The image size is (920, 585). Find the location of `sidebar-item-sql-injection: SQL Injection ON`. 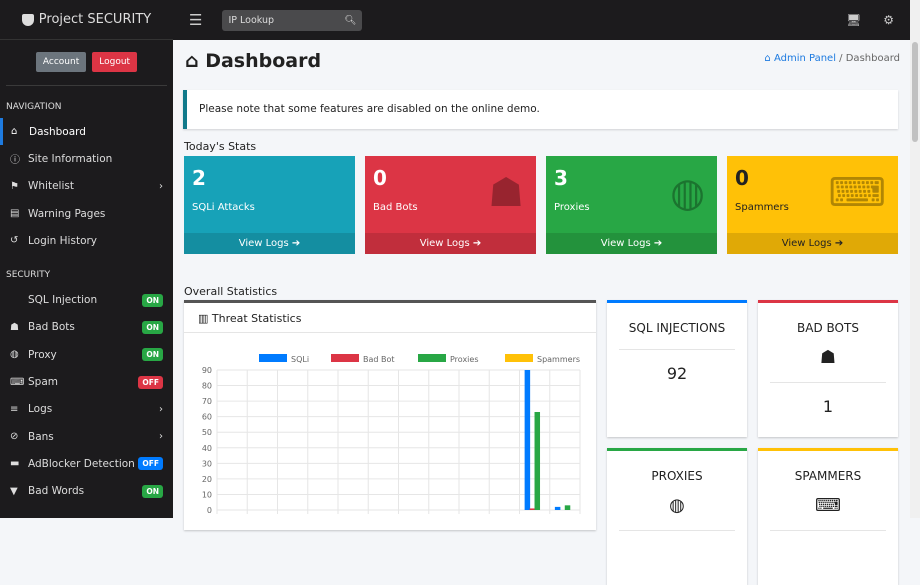

sidebar-item-sql-injection: SQL Injection ON is located at coordinates (86, 299).